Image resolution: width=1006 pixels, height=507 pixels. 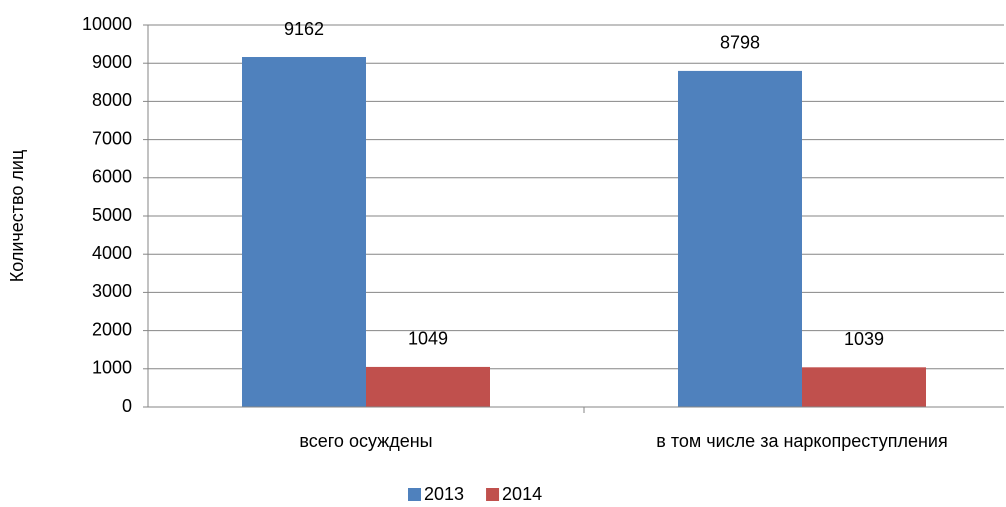 I want to click on x-tick-label: всего осуждены, so click(x=365, y=441).